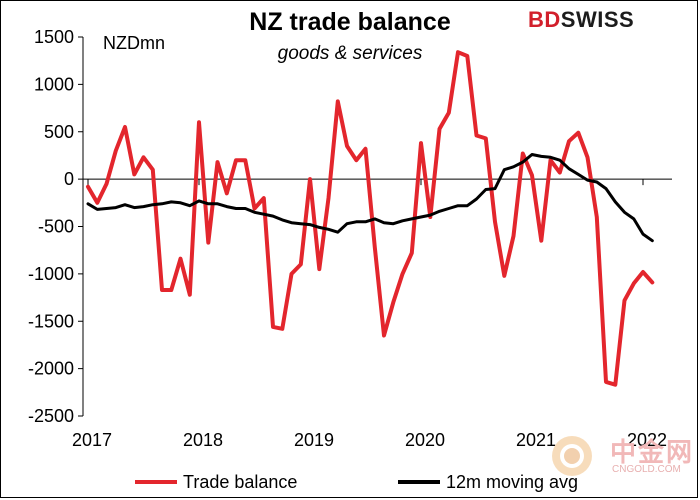  Describe the element at coordinates (51, 321) in the screenshot. I see `y-tick-label: -1500` at that location.